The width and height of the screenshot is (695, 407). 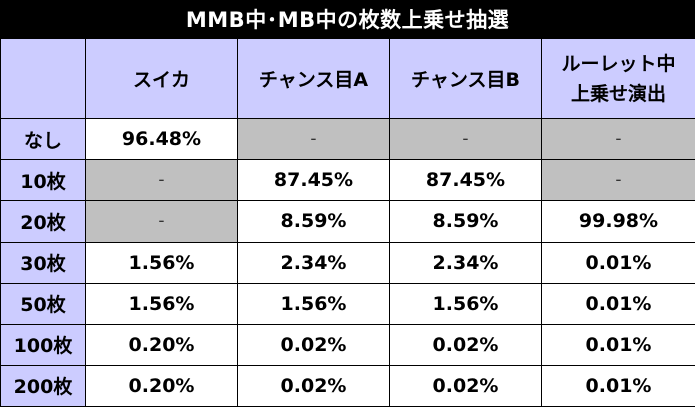 What do you see at coordinates (43, 221) in the screenshot?
I see `row-label: 20枚` at bounding box center [43, 221].